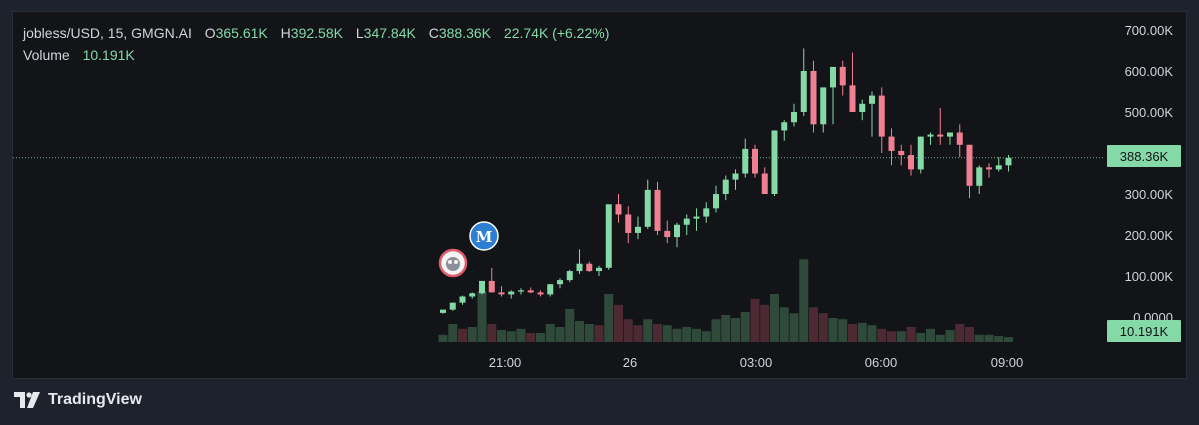 The width and height of the screenshot is (1199, 425). I want to click on token-marker, so click(453, 263).